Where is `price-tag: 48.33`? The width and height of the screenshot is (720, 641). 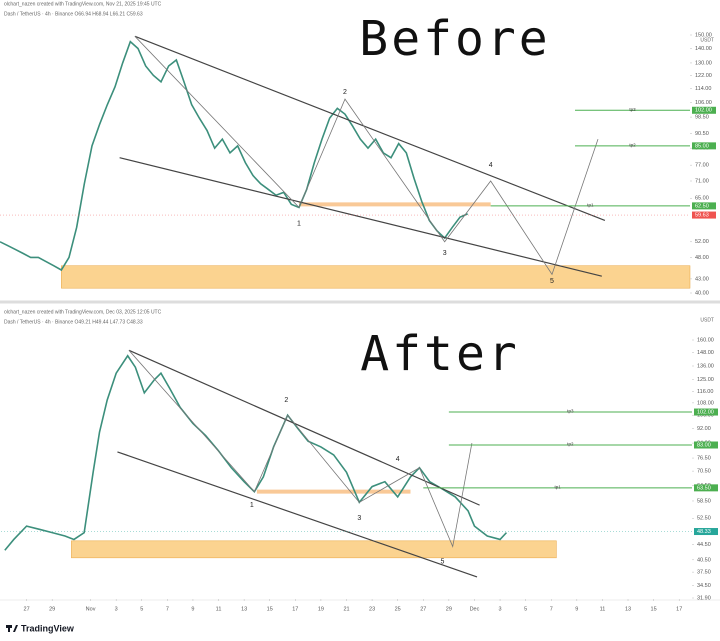
price-tag: 48.33 is located at coordinates (704, 532).